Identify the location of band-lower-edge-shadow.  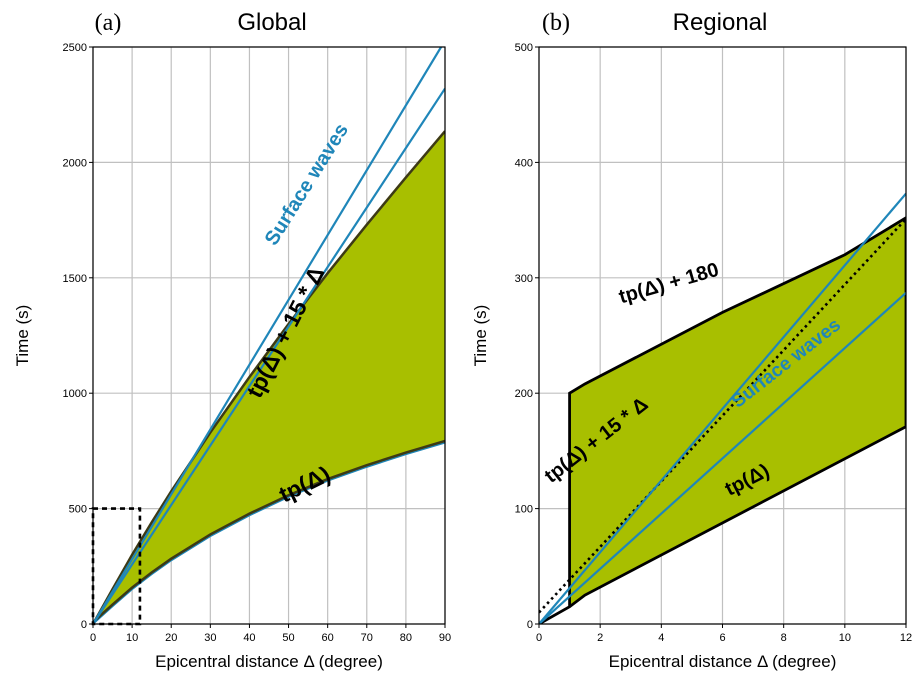
(269, 533).